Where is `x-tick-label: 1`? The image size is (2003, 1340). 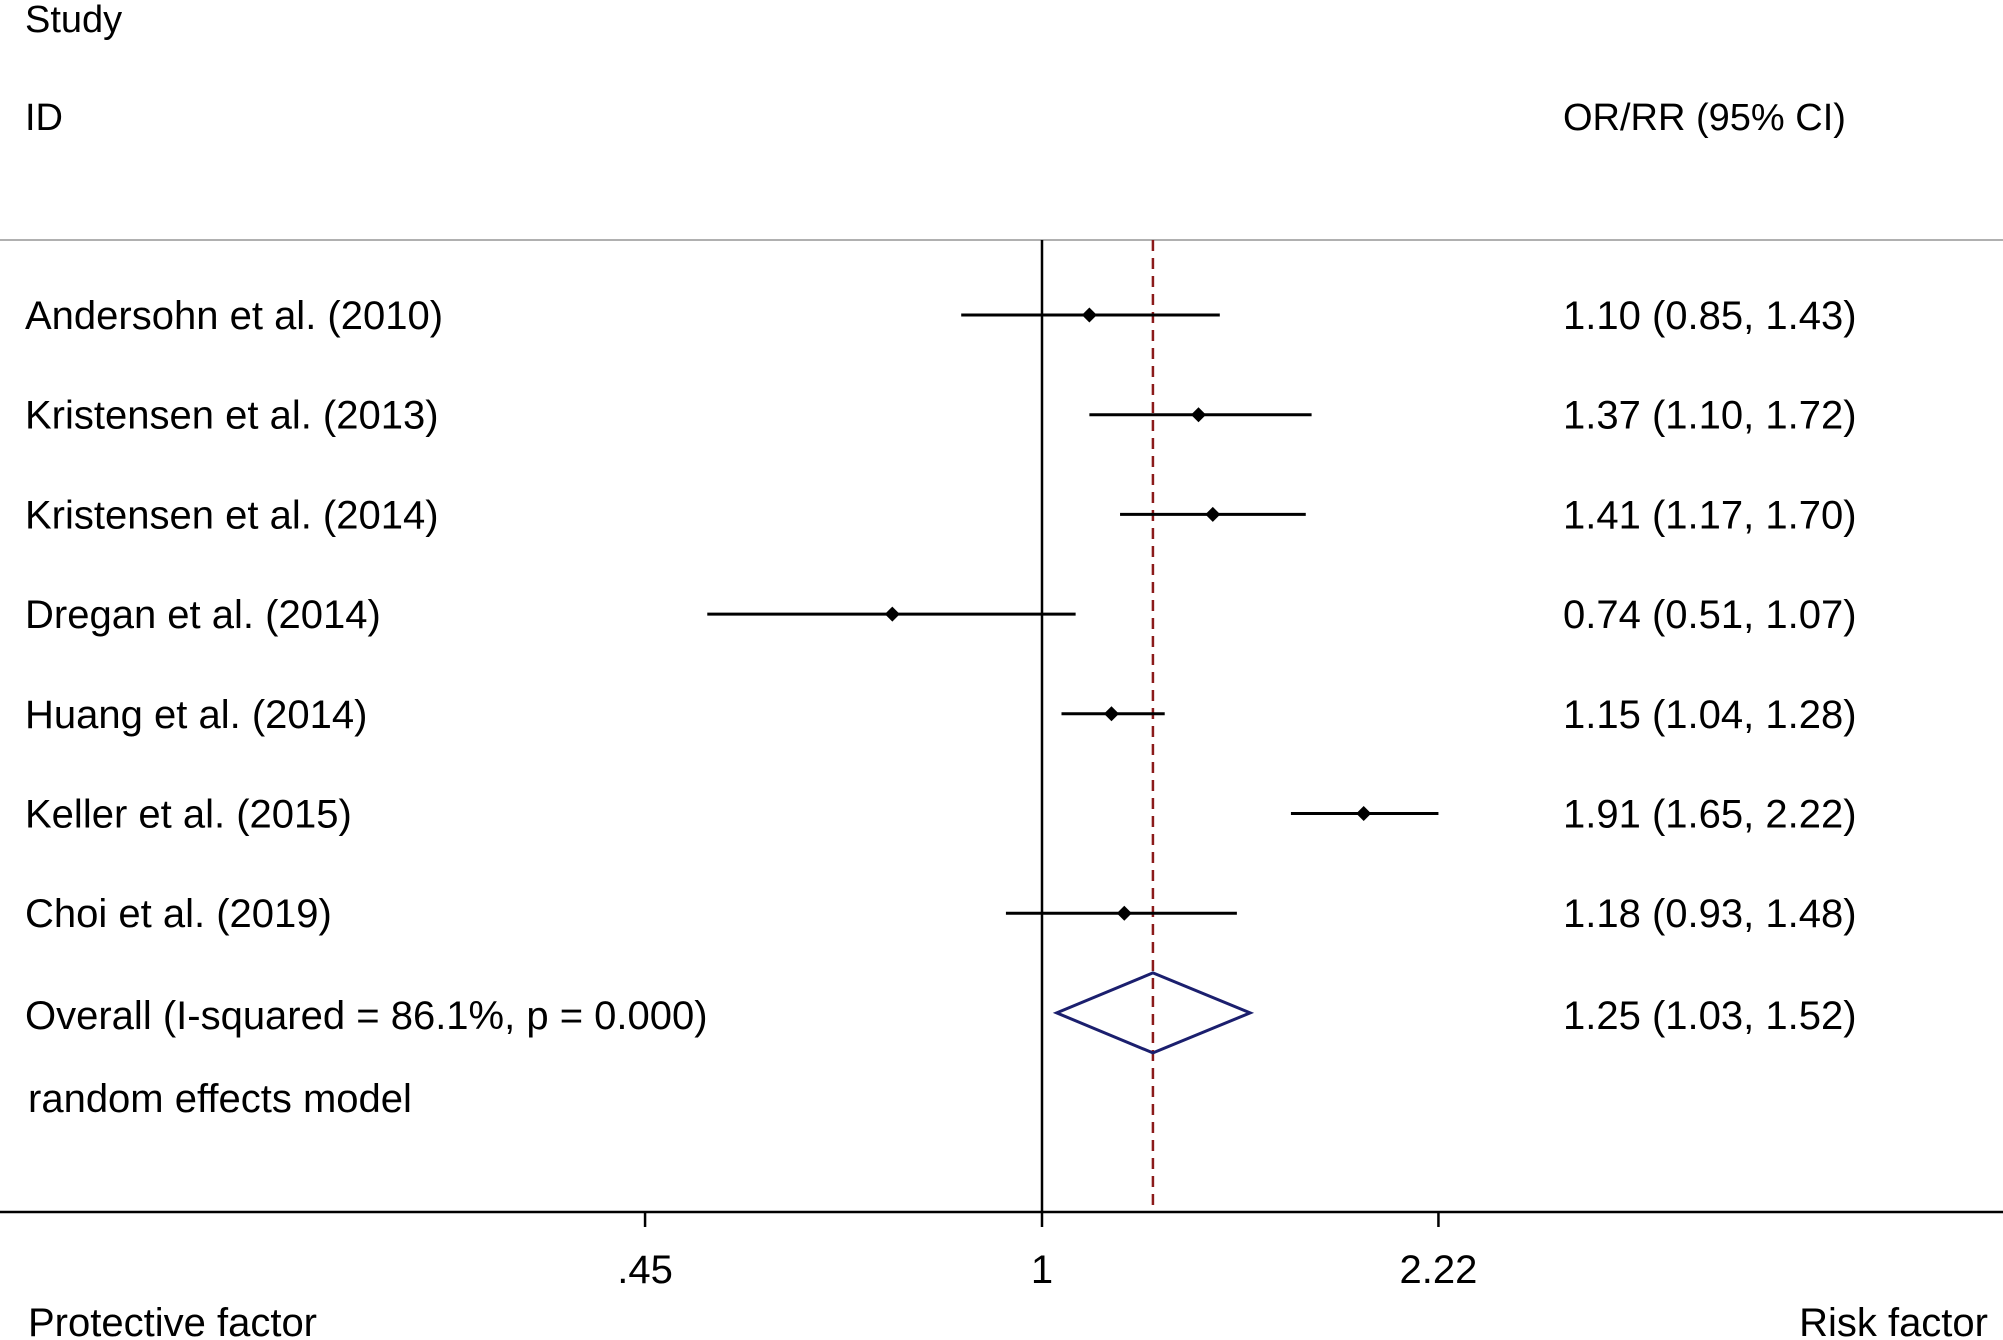
x-tick-label: 1 is located at coordinates (1042, 1270).